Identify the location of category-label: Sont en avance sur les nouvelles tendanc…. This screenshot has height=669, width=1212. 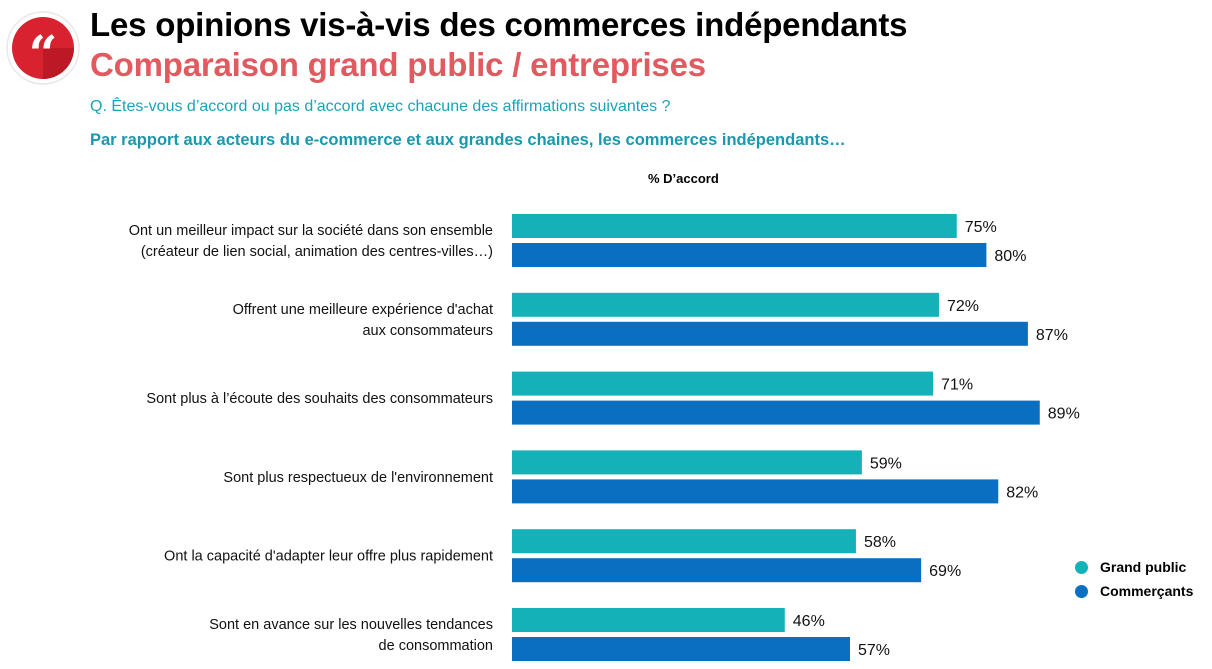
(351, 625).